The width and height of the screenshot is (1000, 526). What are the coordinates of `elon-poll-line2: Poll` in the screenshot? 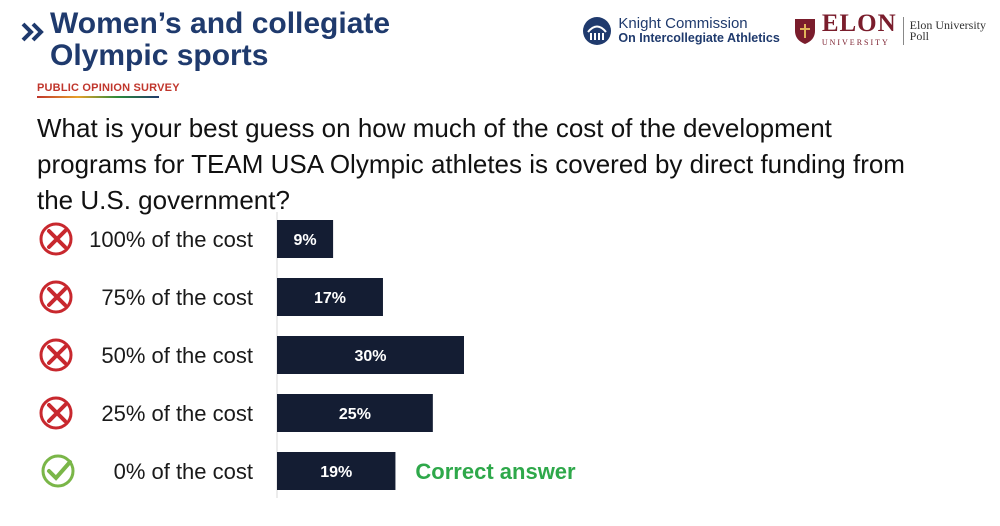 It's located at (919, 36).